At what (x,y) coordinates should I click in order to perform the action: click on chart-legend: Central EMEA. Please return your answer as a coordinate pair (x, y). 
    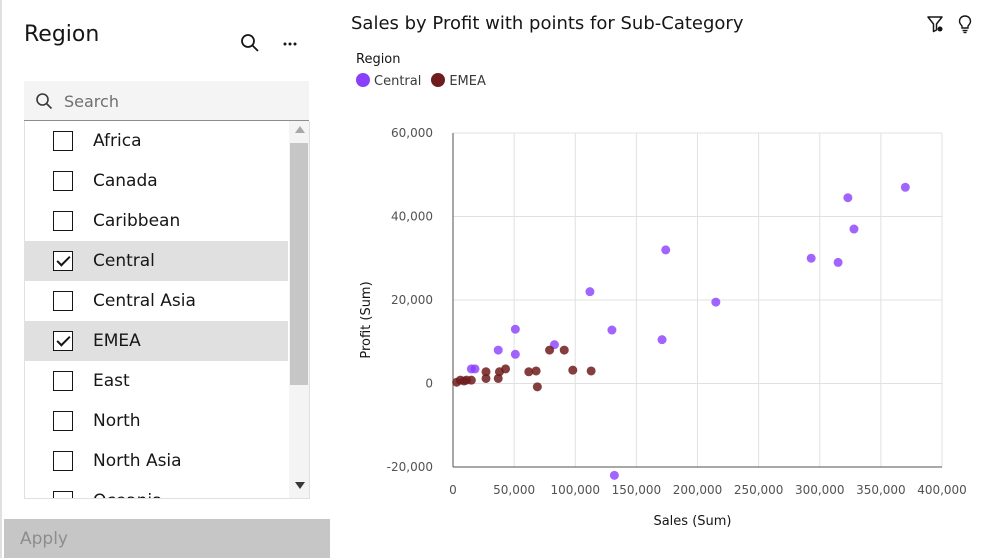
    Looking at the image, I should click on (426, 81).